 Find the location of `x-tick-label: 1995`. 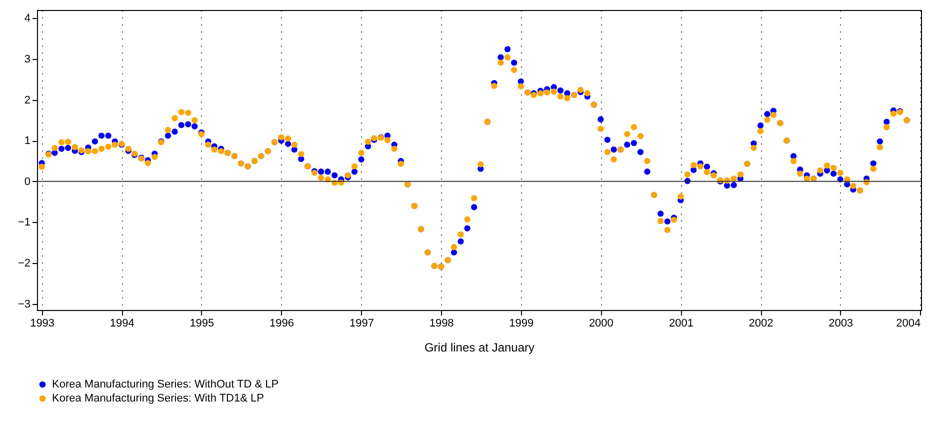

x-tick-label: 1995 is located at coordinates (202, 324).